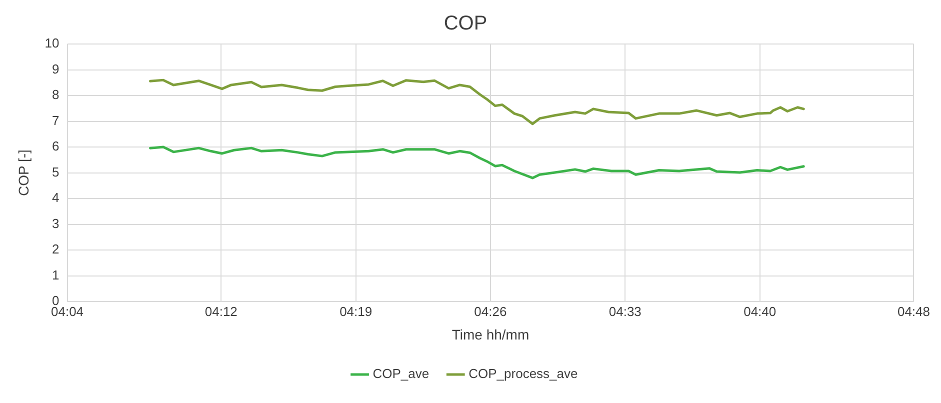 Image resolution: width=941 pixels, height=403 pixels. Describe the element at coordinates (523, 374) in the screenshot. I see `legend-label: COP_process_ave` at that location.